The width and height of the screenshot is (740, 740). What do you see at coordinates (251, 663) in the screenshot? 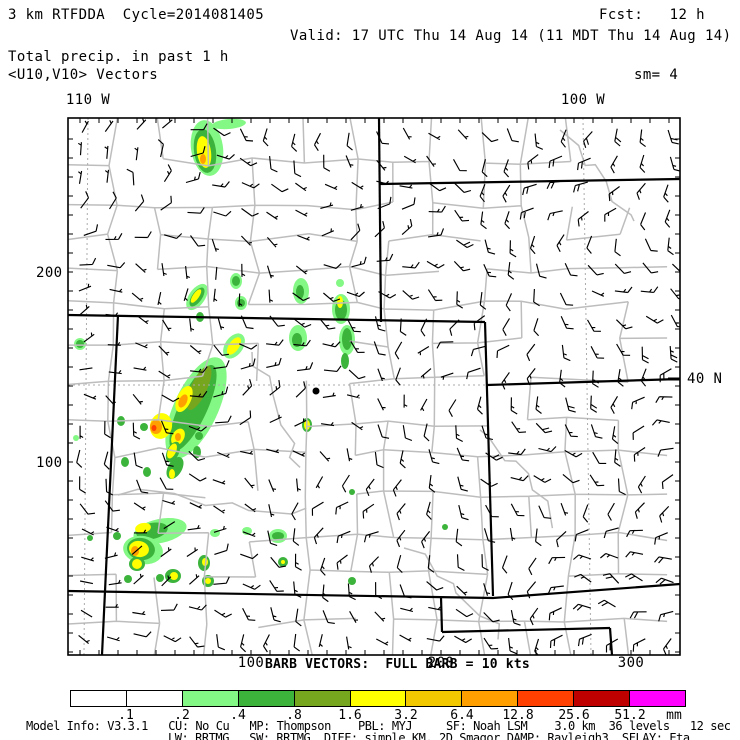
I see `xgrid-label-100: 100` at bounding box center [251, 663].